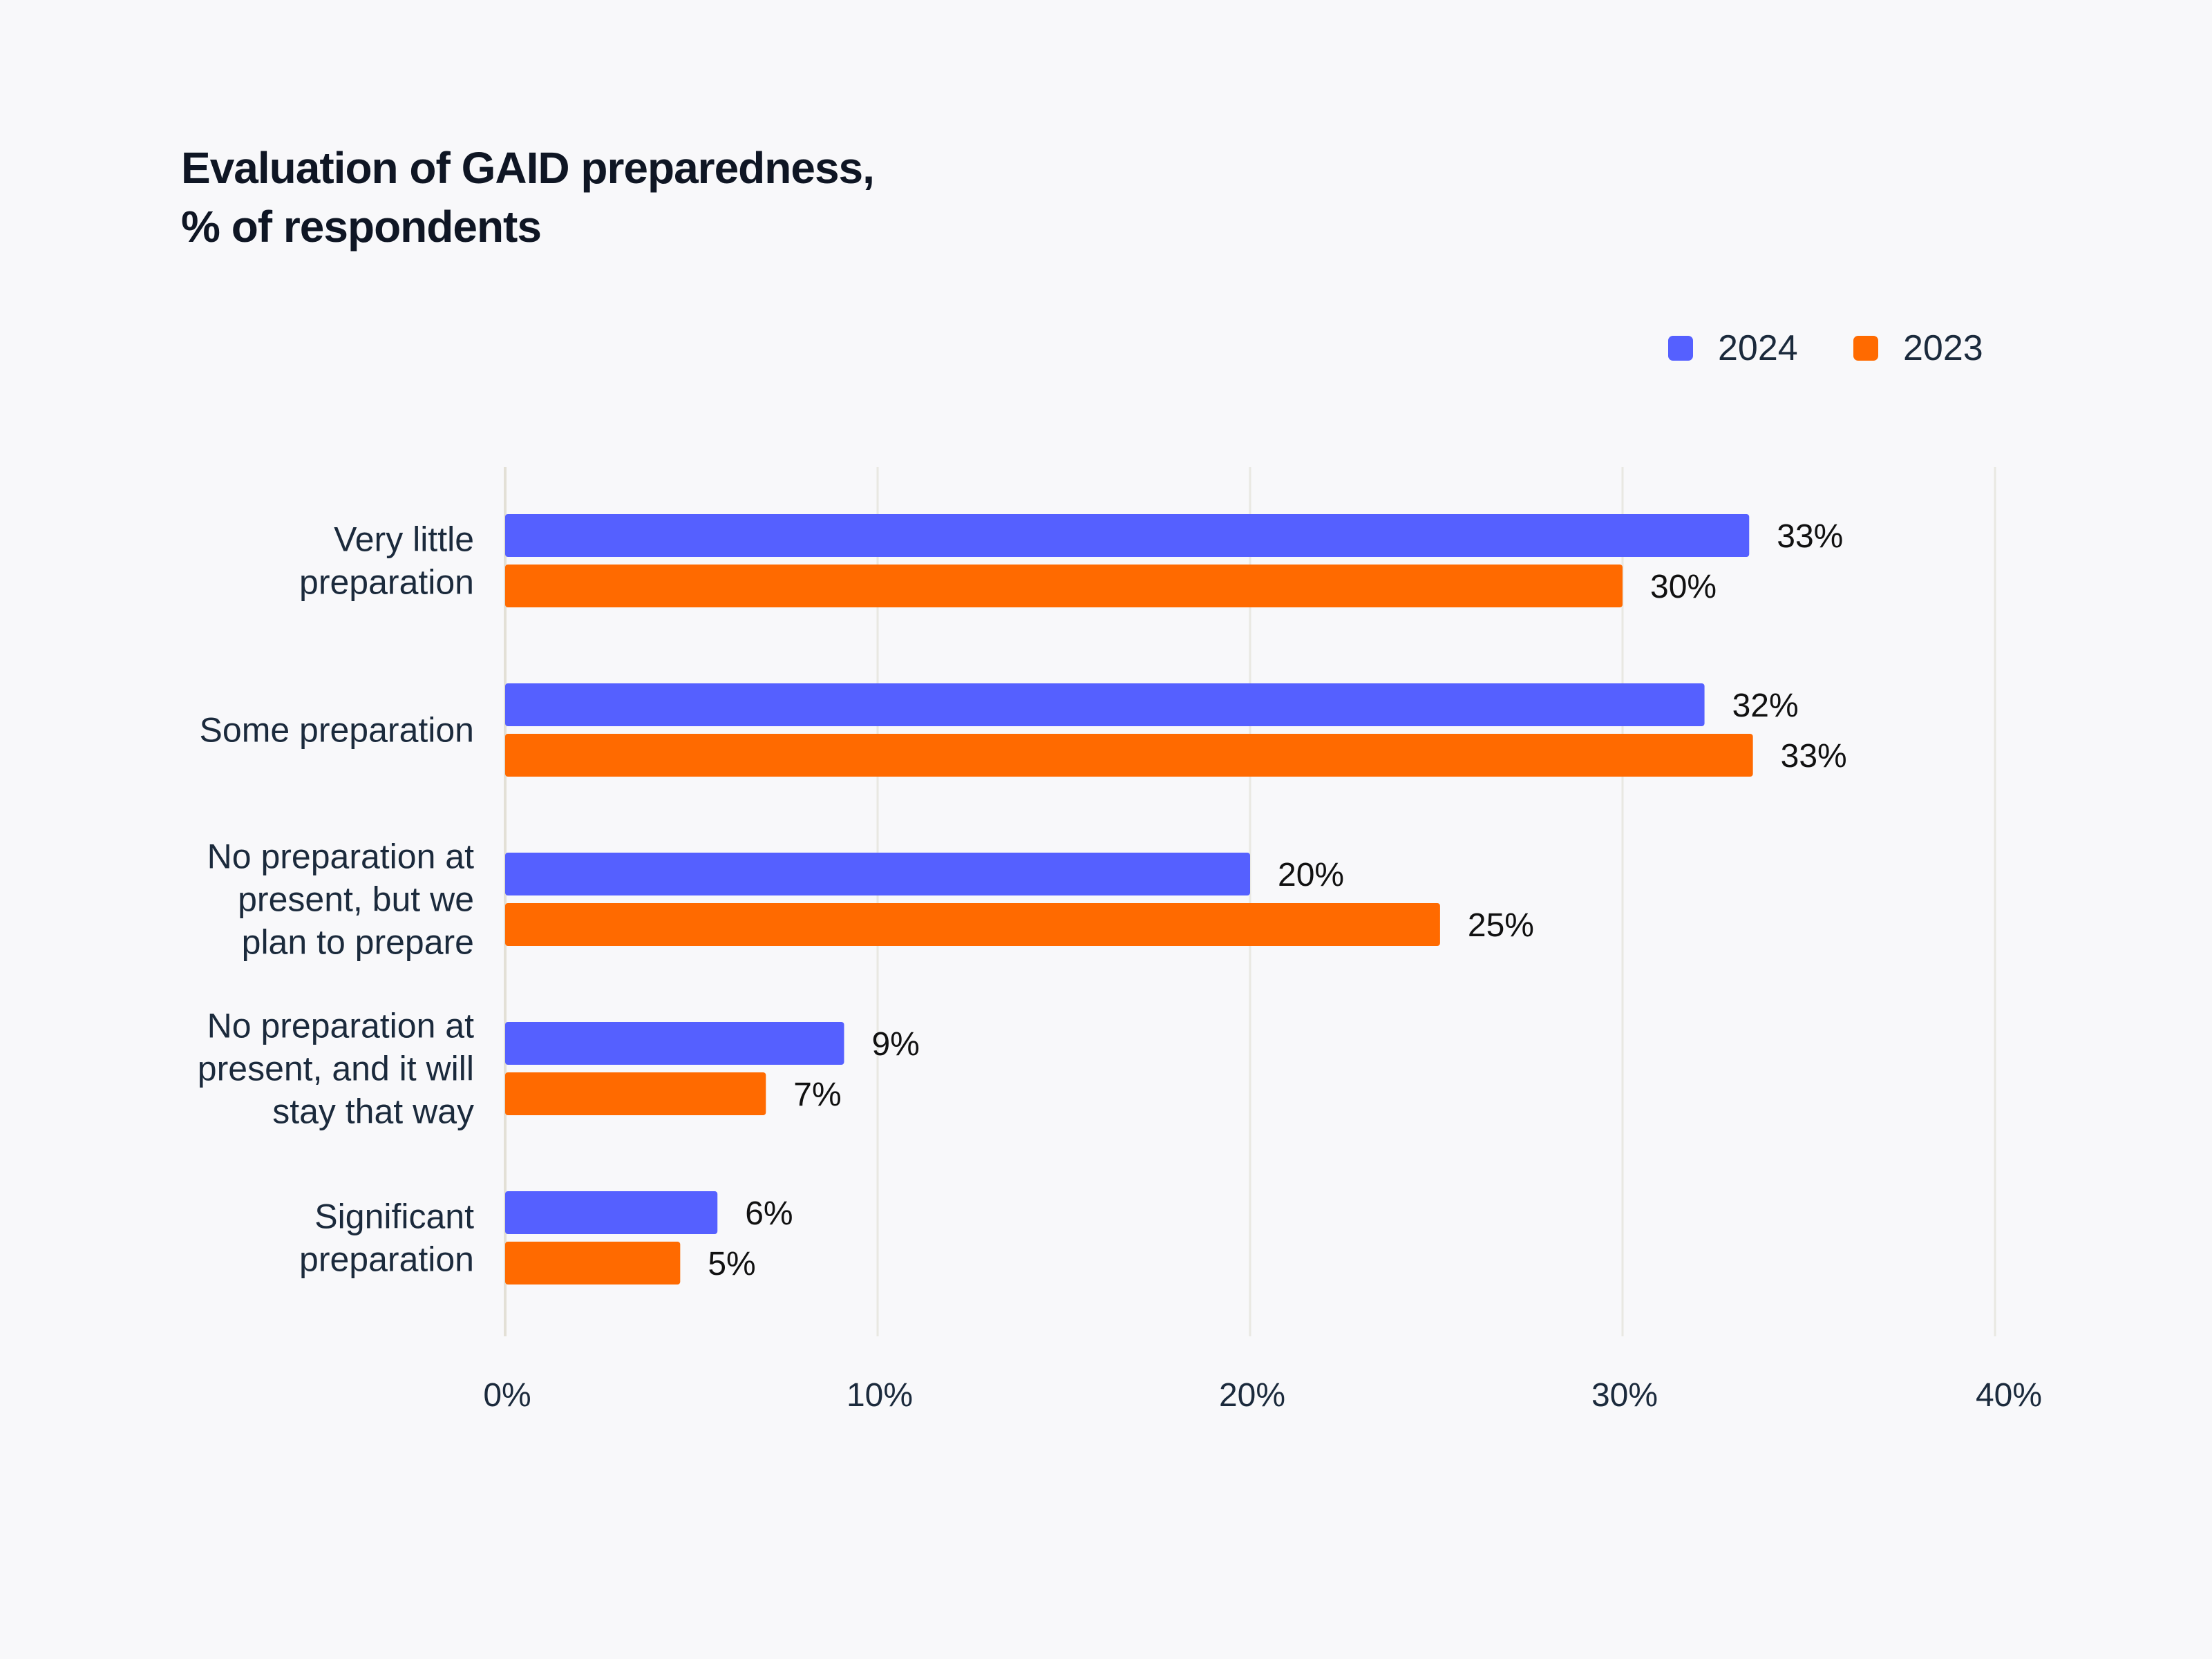 This screenshot has height=1659, width=2212. What do you see at coordinates (507, 1395) in the screenshot?
I see `x-tick-label: 0%` at bounding box center [507, 1395].